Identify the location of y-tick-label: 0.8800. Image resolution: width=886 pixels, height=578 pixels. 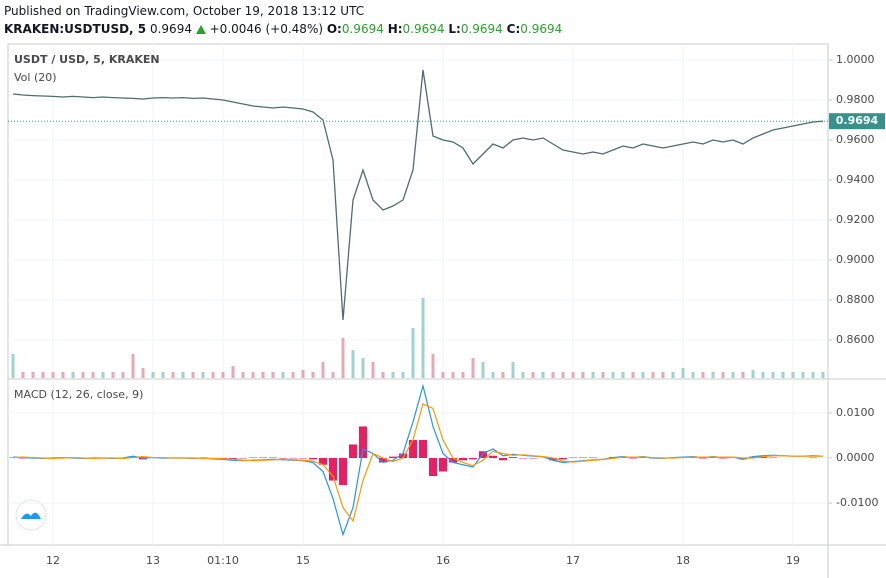
(855, 299).